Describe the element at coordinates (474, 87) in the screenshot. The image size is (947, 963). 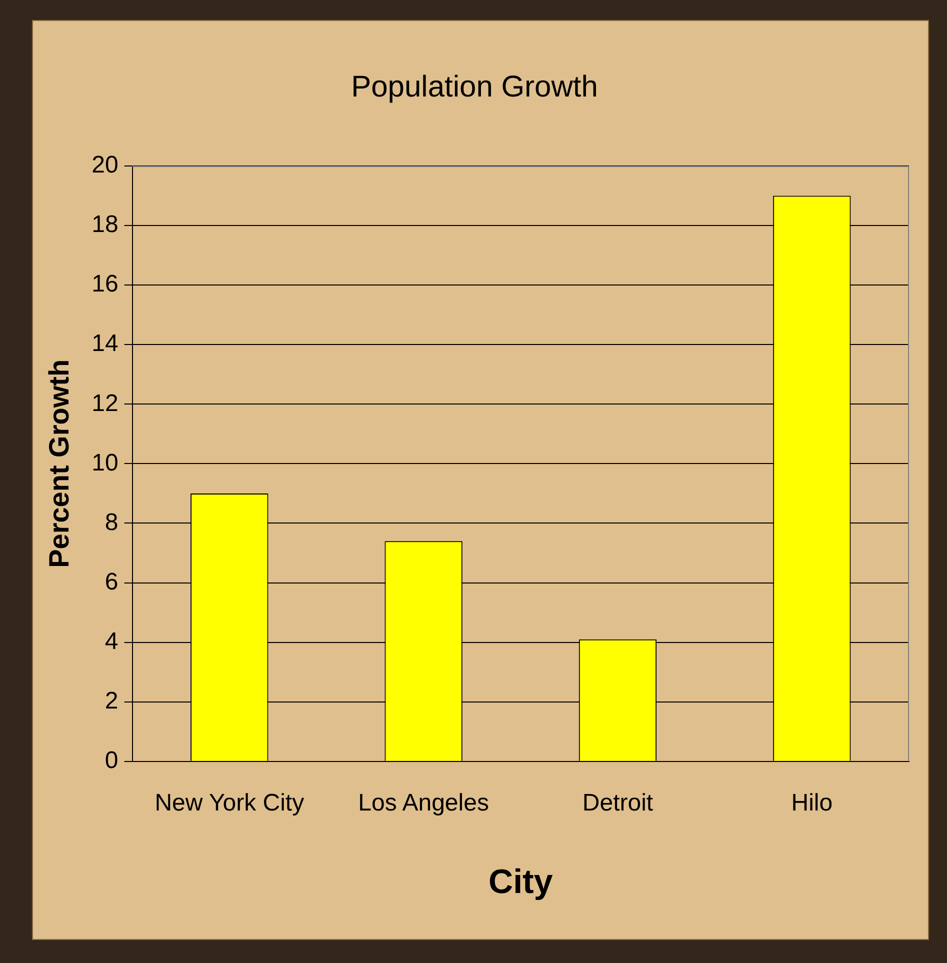
I see `chart-title: Population Growth` at that location.